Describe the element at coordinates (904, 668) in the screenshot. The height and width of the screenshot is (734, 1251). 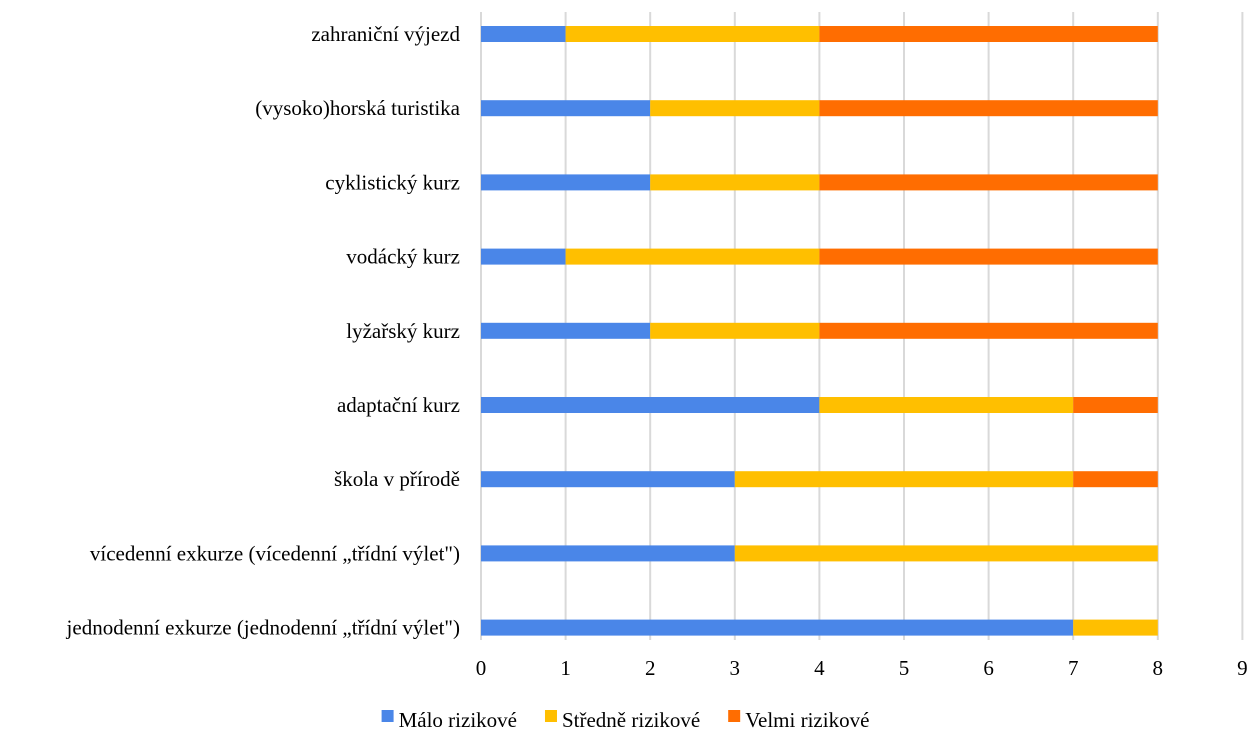
I see `x-tick-label: 5` at that location.